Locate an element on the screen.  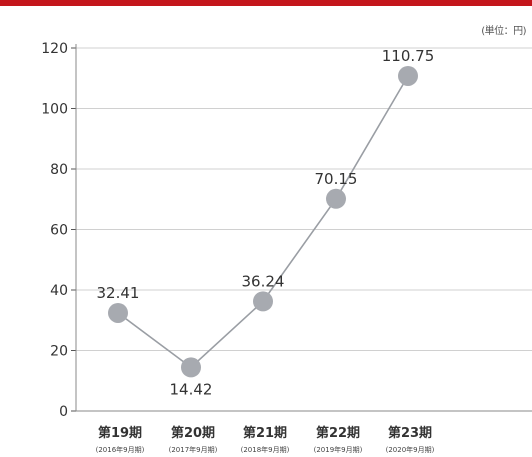
x-category-label: 第20期 is located at coordinates (193, 433).